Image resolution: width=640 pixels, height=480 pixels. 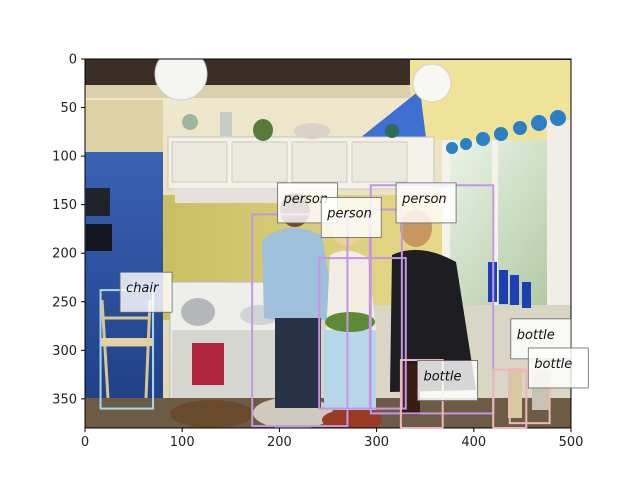 What do you see at coordinates (182, 442) in the screenshot?
I see `x-tick-label: 100` at bounding box center [182, 442].